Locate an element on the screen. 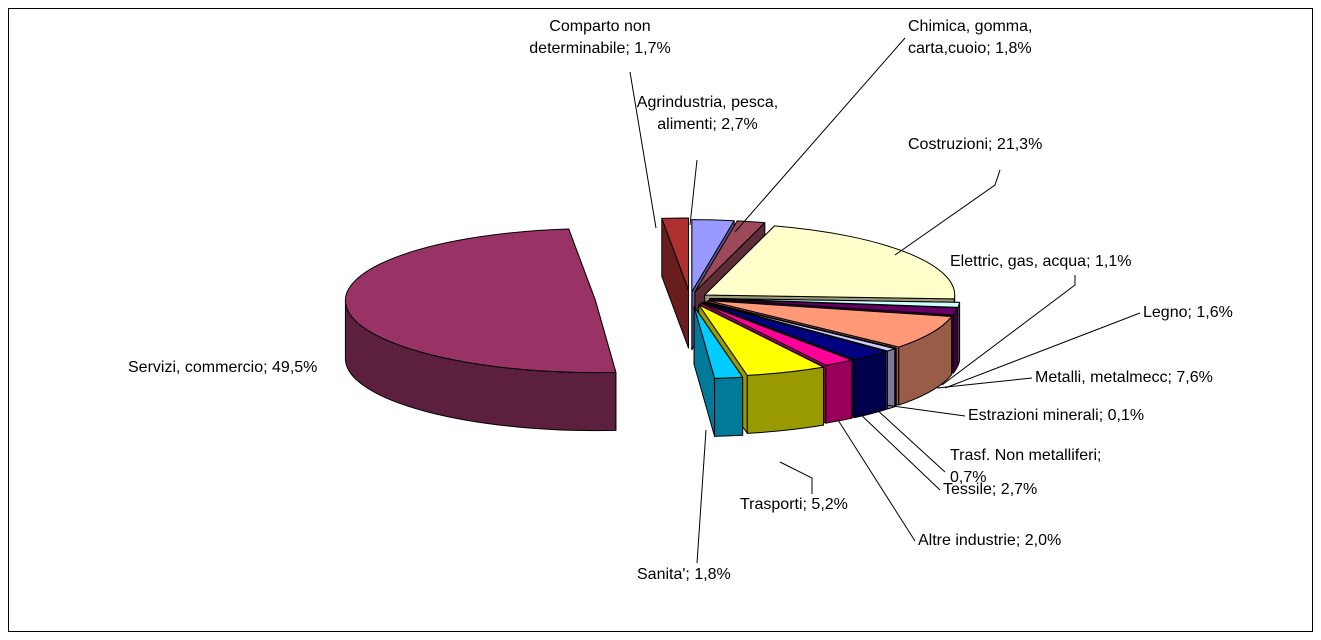 The width and height of the screenshot is (1321, 640). data-label: Chimica, gomma, carta,cuoio; 1,8% is located at coordinates (995, 38).